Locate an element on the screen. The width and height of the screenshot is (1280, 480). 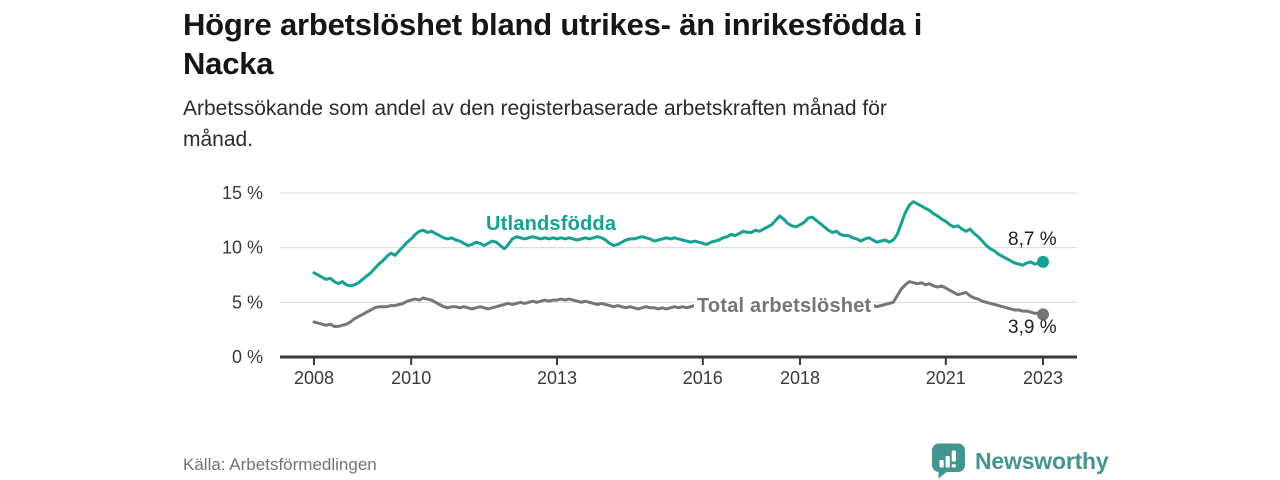
page-subtitle-line2: månad. is located at coordinates (218, 139).